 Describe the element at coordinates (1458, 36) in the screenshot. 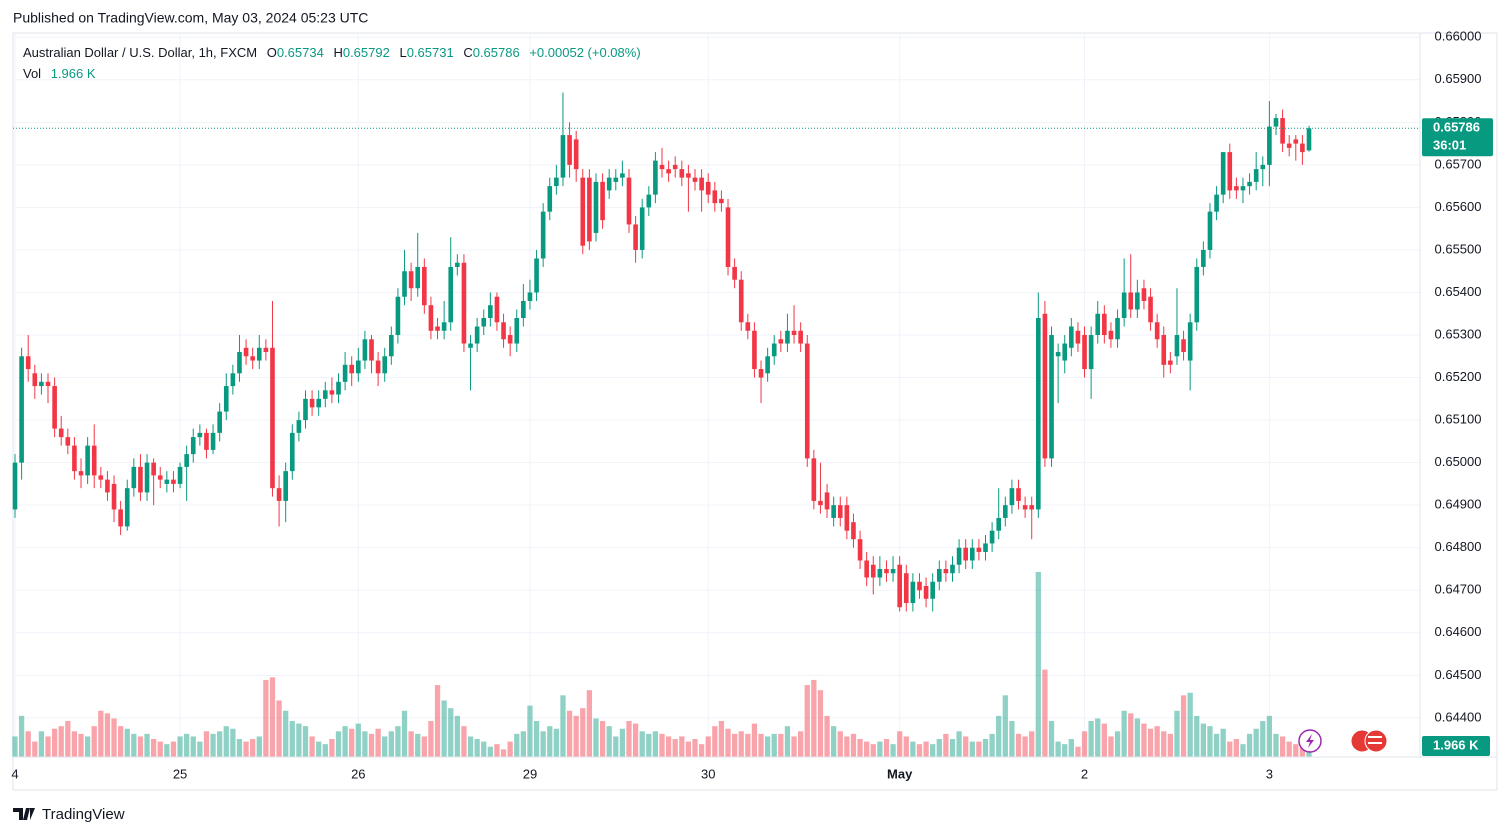

I see `y-tick-label: 0.66000` at that location.